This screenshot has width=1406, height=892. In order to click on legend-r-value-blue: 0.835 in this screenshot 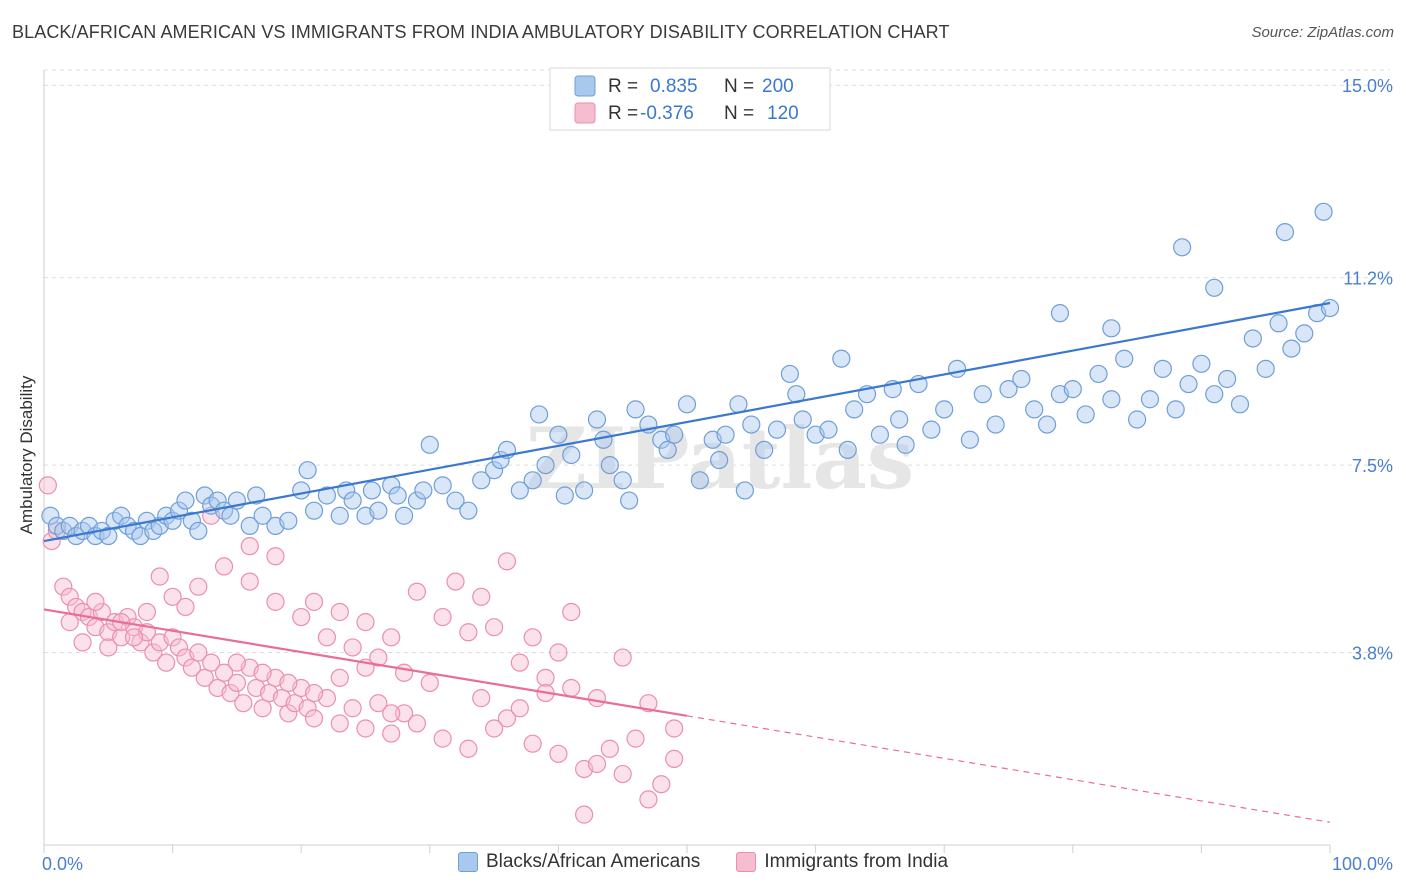, I will do `click(674, 86)`.